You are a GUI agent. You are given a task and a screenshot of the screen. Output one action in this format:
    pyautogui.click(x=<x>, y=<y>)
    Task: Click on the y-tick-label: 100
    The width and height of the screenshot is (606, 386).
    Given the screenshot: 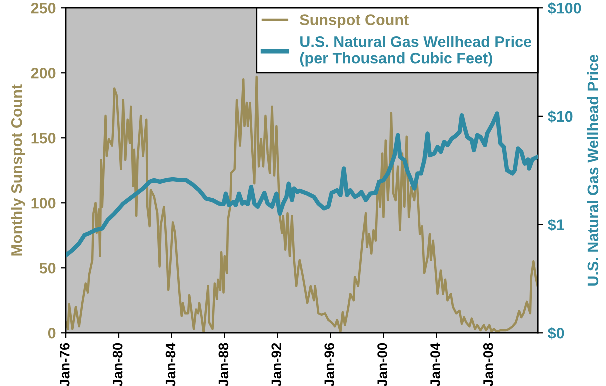 What is the action you would take?
    pyautogui.click(x=44, y=203)
    